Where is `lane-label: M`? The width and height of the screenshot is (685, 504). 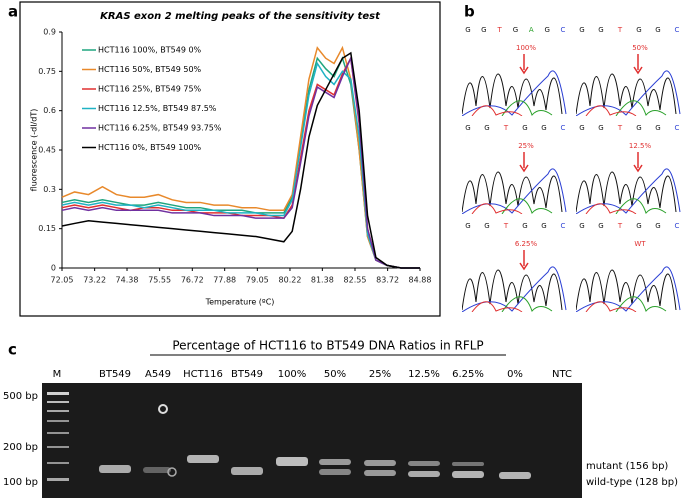
lane-label: M is located at coordinates (57, 374).